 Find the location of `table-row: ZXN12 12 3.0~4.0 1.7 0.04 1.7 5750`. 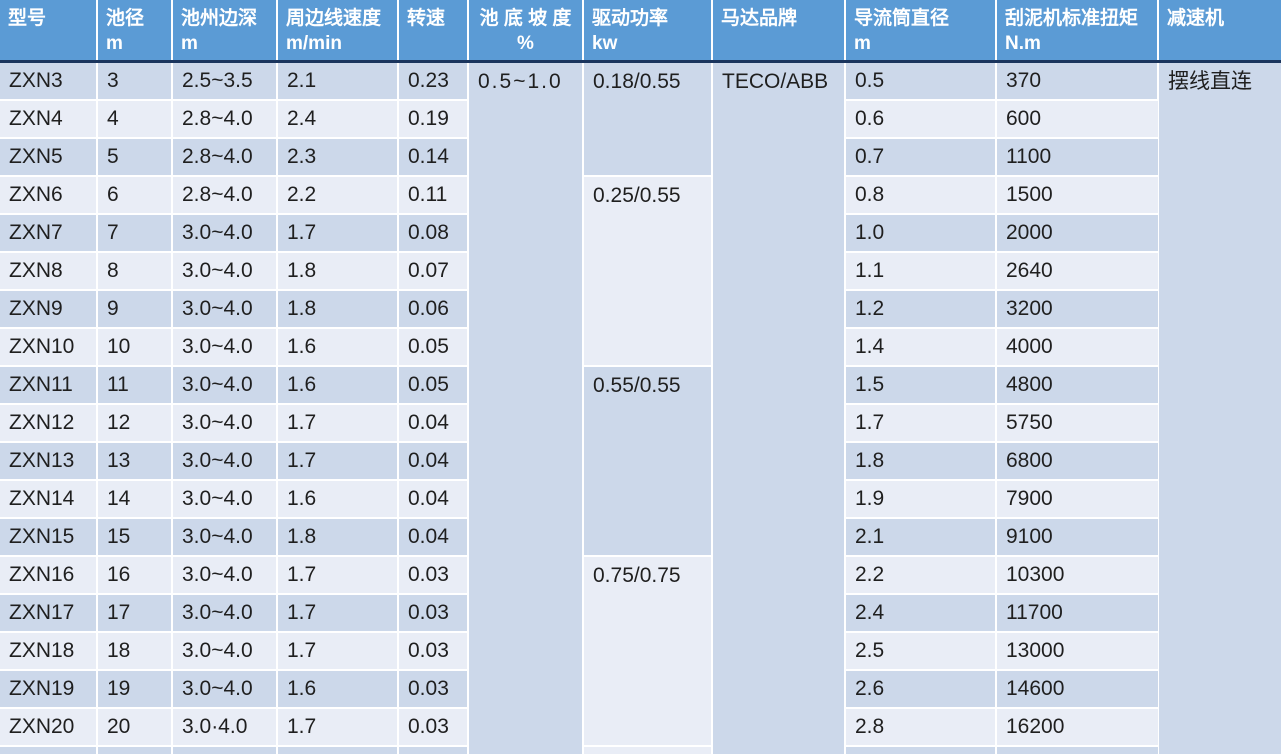

table-row: ZXN12 12 3.0~4.0 1.7 0.04 1.7 5750 is located at coordinates (640, 423).